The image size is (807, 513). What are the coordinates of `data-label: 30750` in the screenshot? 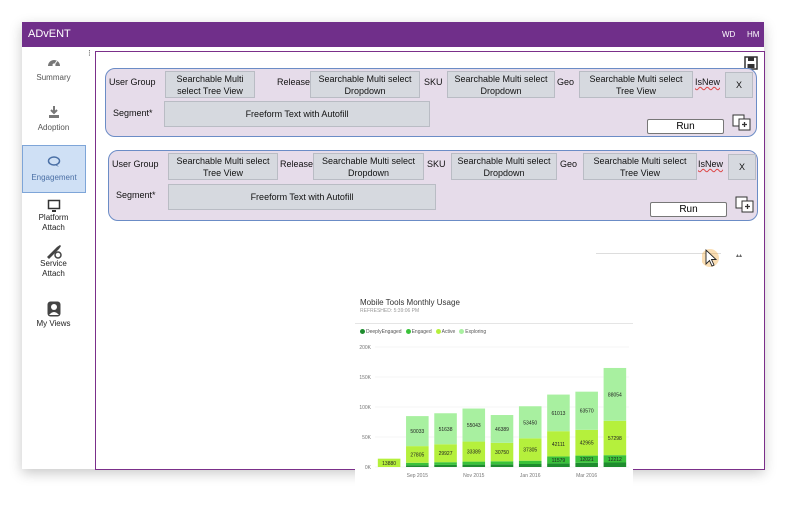 It's located at (502, 453).